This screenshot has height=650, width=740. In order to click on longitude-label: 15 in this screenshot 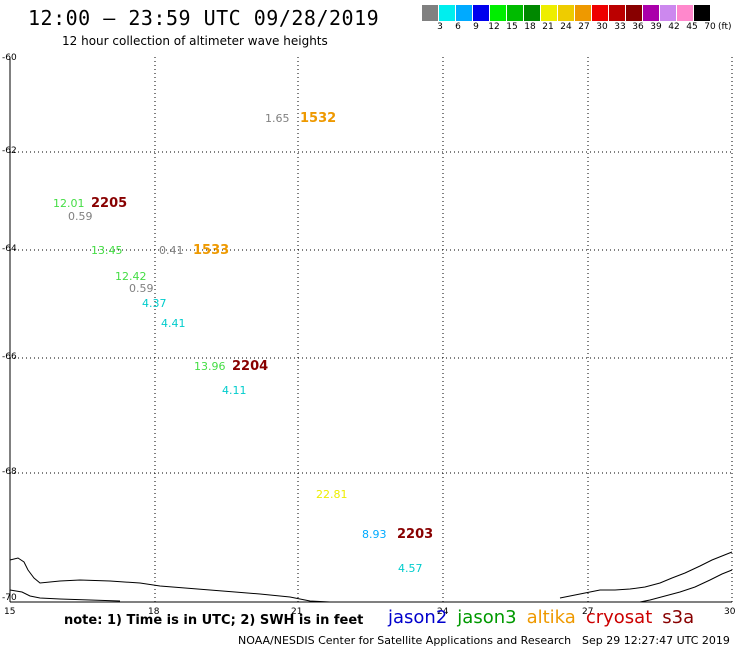, I will do `click(9, 612)`.